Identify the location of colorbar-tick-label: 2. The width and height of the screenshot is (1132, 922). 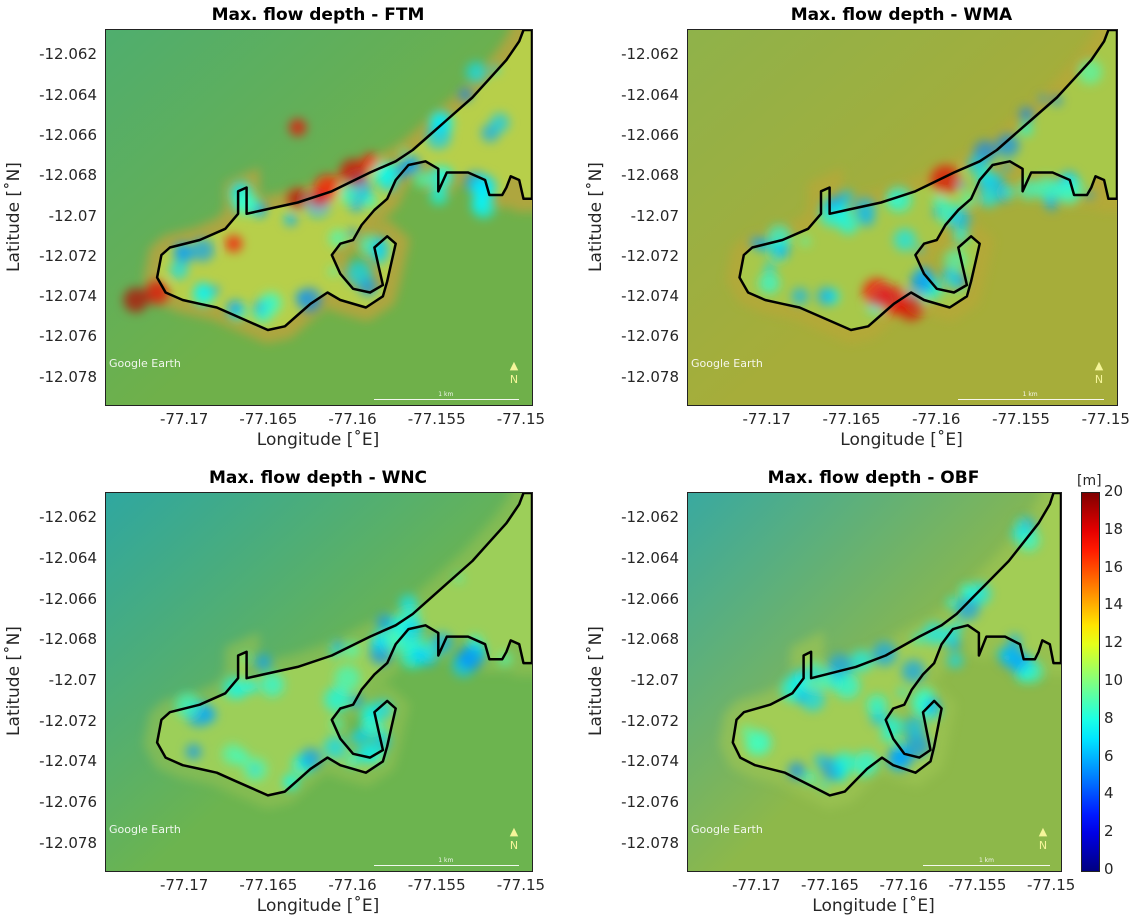
(1109, 831).